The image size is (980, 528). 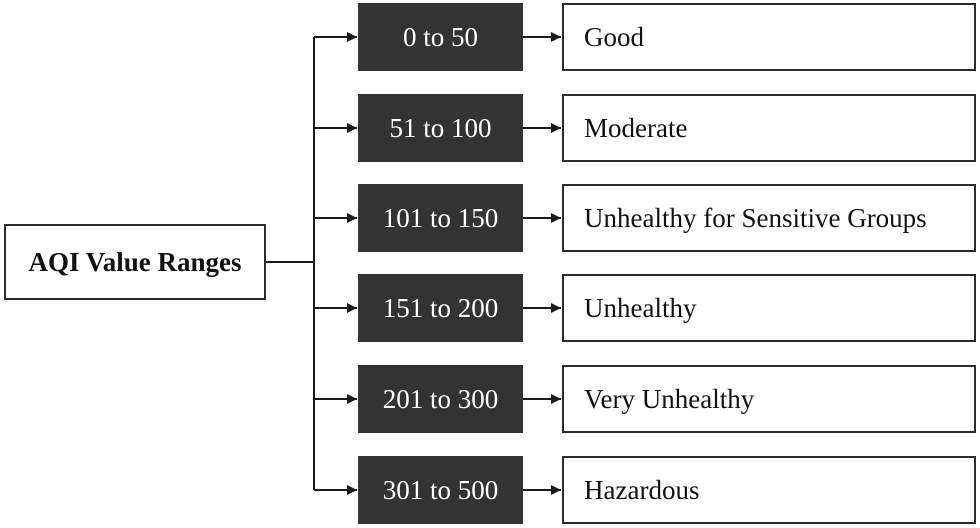 I want to click on aqi-category-label: Moderate, so click(x=636, y=127).